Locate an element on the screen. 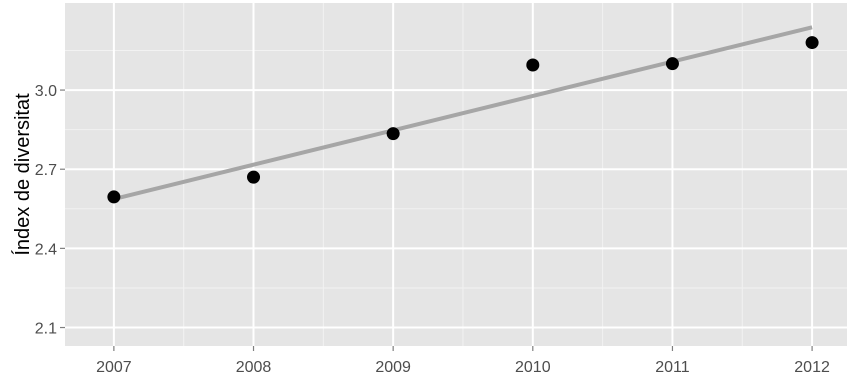  y-tick-labels: 2.1 2.4 2.7 3.0 is located at coordinates (46, 210).